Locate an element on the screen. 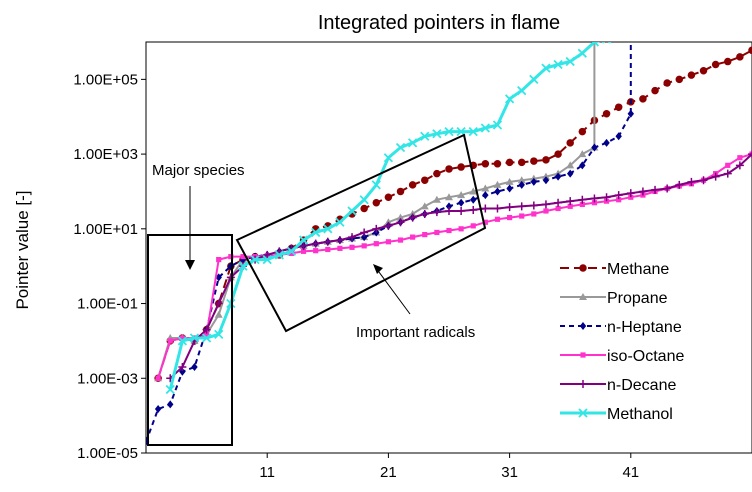  important-radicals-box is located at coordinates (361, 233).